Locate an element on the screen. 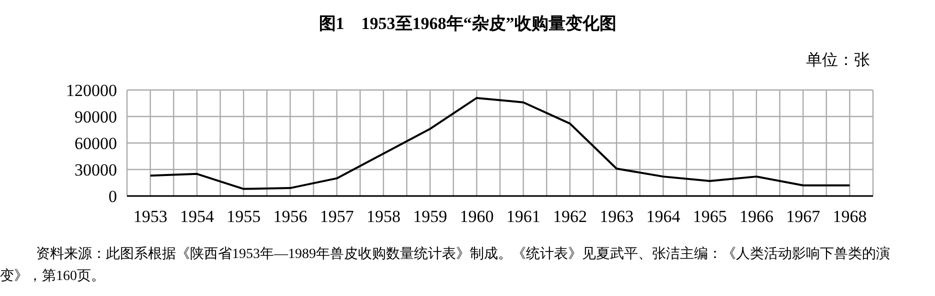 Image resolution: width=935 pixels, height=296 pixels. x-tick-label: 1961 is located at coordinates (523, 216).